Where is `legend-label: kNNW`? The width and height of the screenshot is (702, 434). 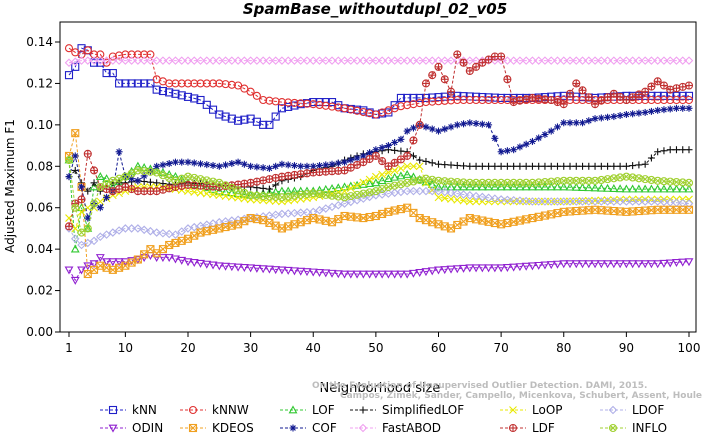
legend-label: kNNW is located at coordinates (230, 410).